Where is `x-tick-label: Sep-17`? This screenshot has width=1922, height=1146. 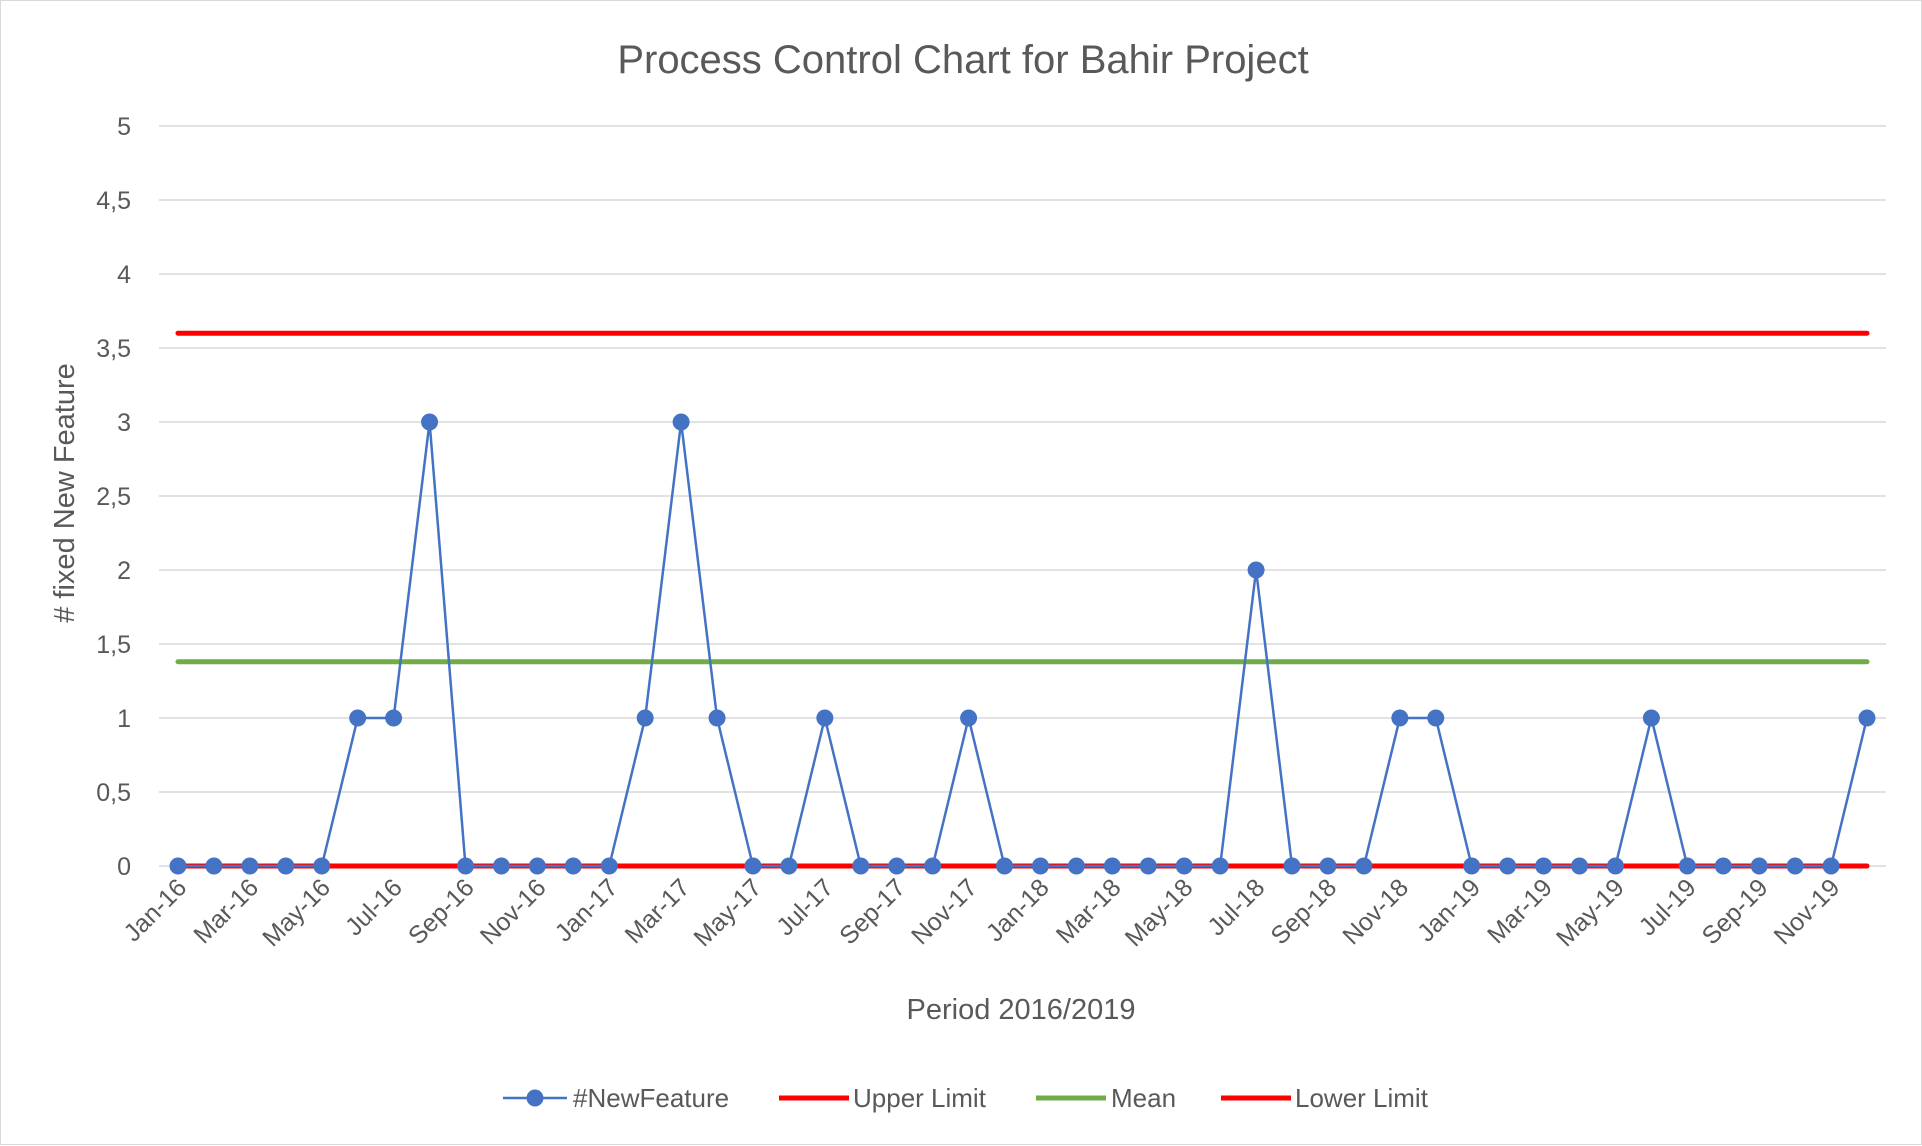 x-tick-label: Sep-17 is located at coordinates (872, 911).